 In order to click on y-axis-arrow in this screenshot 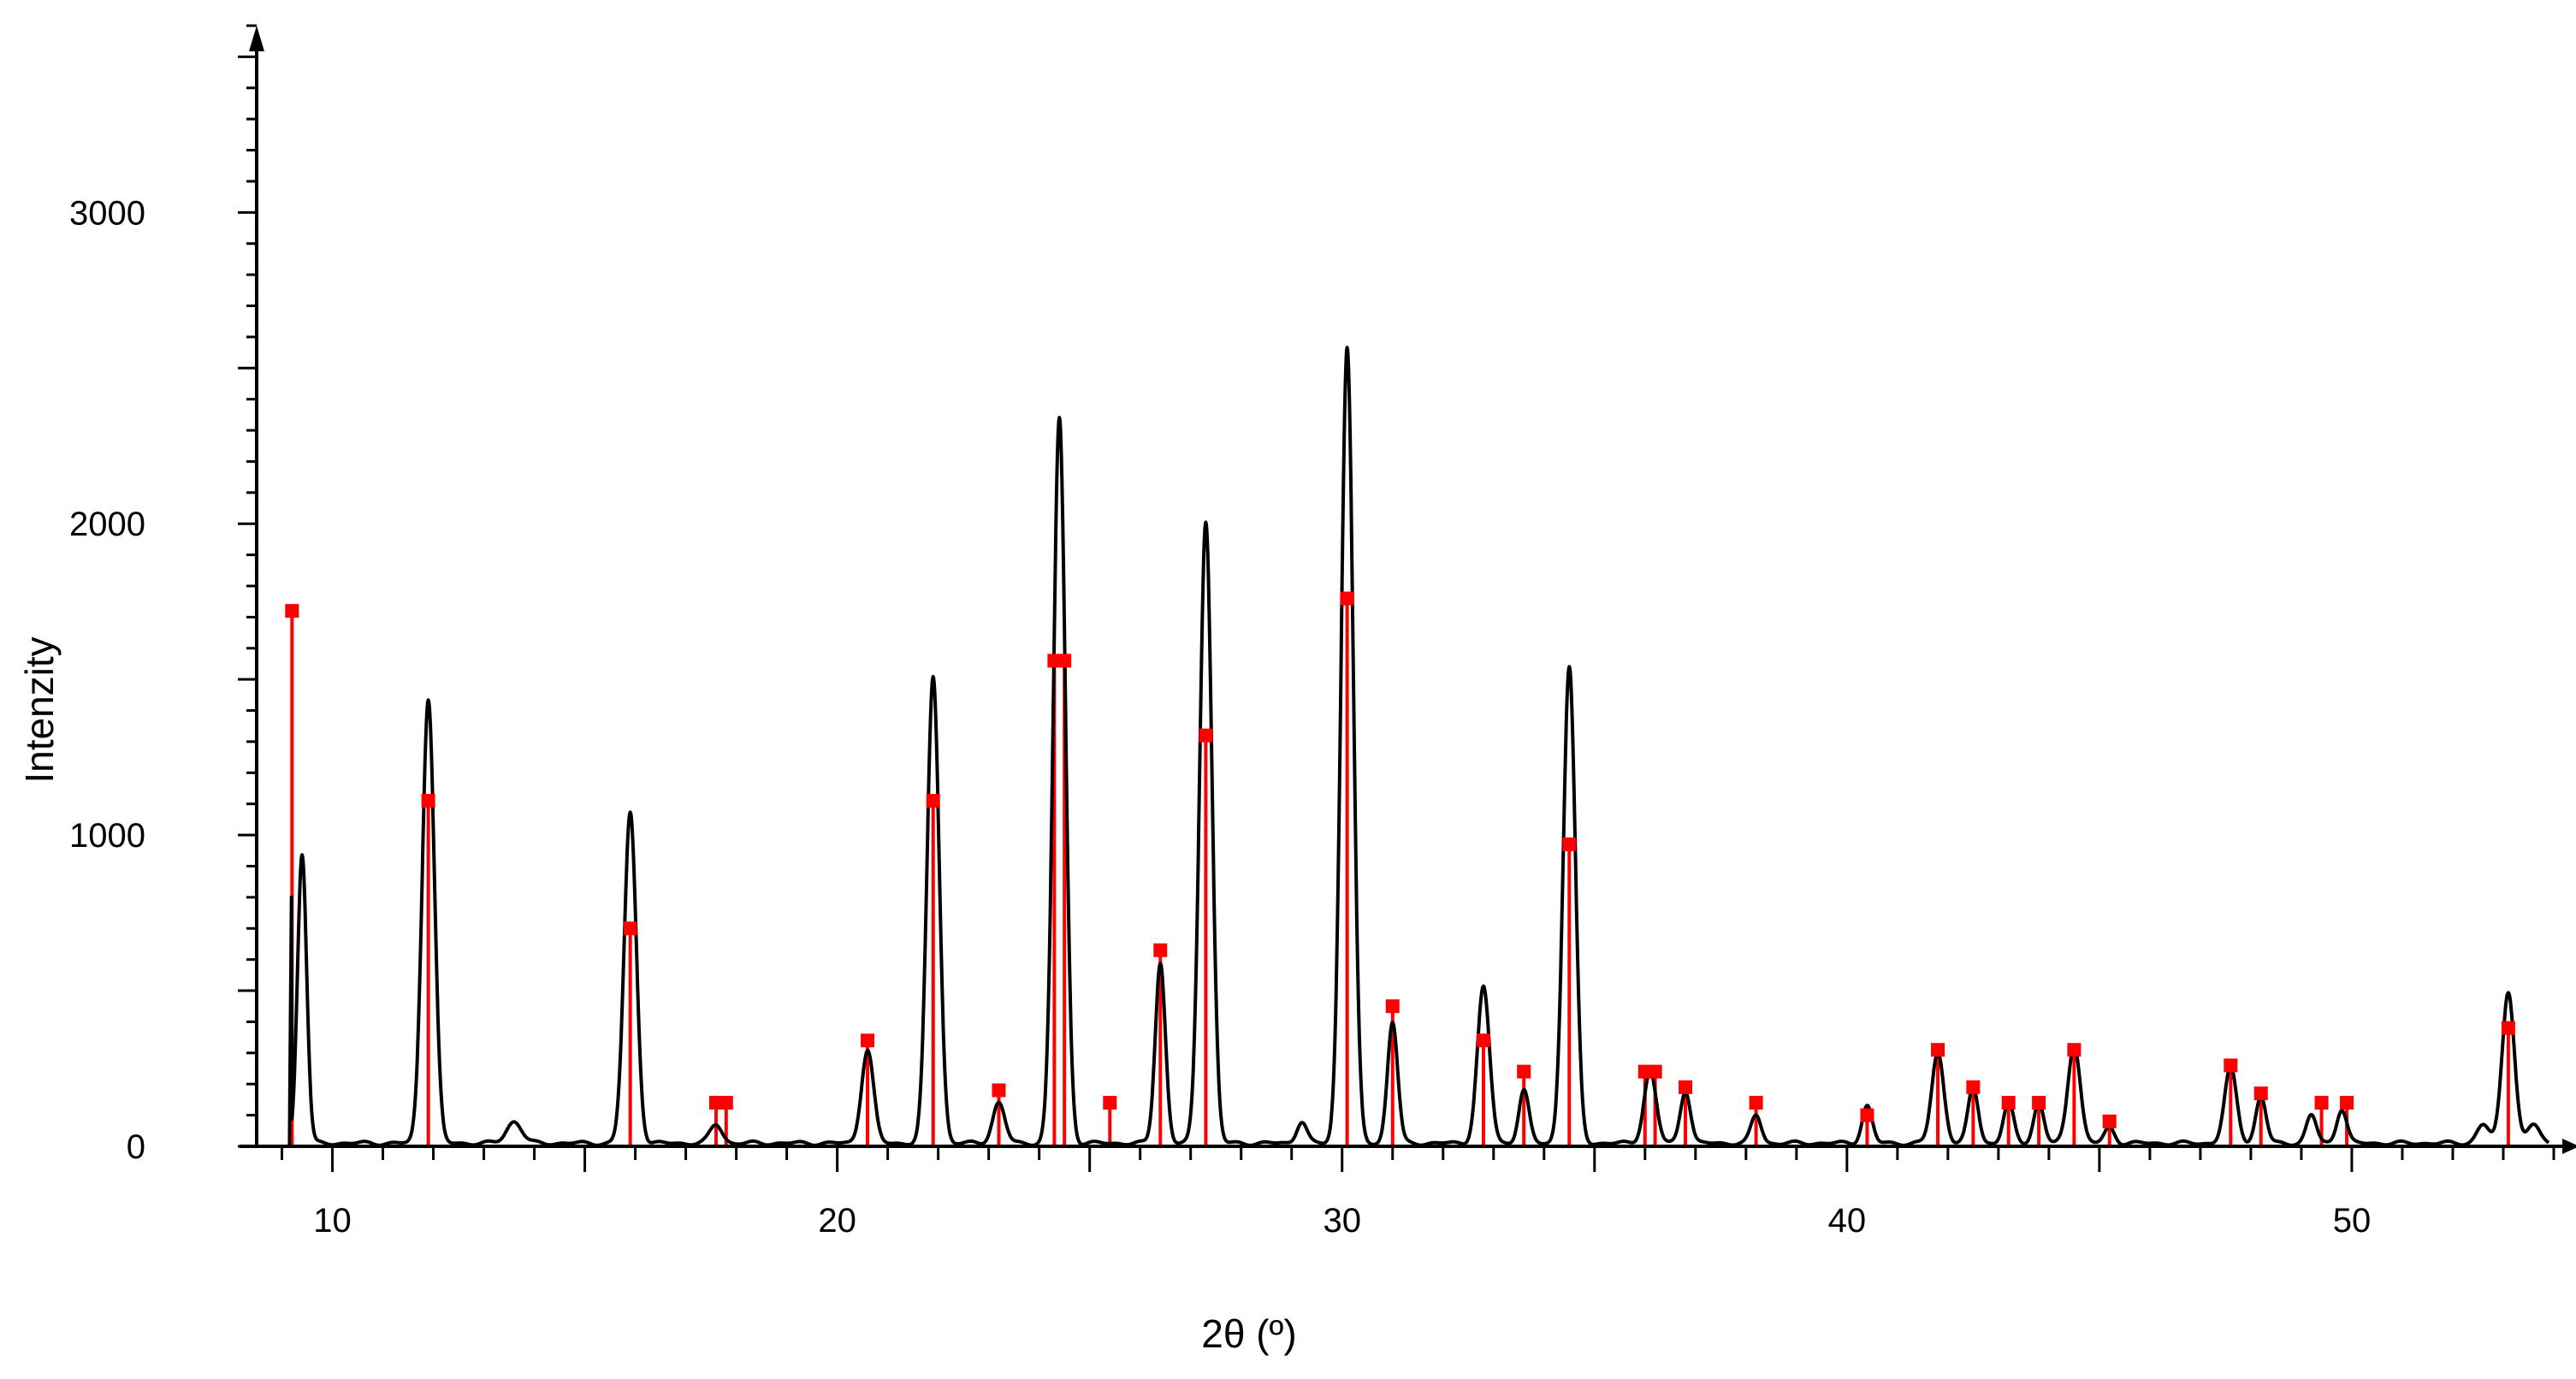, I will do `click(256, 39)`.